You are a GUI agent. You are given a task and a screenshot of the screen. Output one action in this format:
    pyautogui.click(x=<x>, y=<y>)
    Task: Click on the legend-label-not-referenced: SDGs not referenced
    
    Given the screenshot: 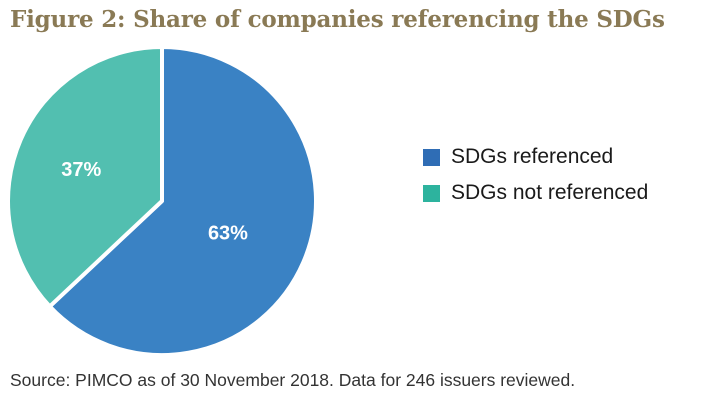 What is the action you would take?
    pyautogui.click(x=550, y=192)
    